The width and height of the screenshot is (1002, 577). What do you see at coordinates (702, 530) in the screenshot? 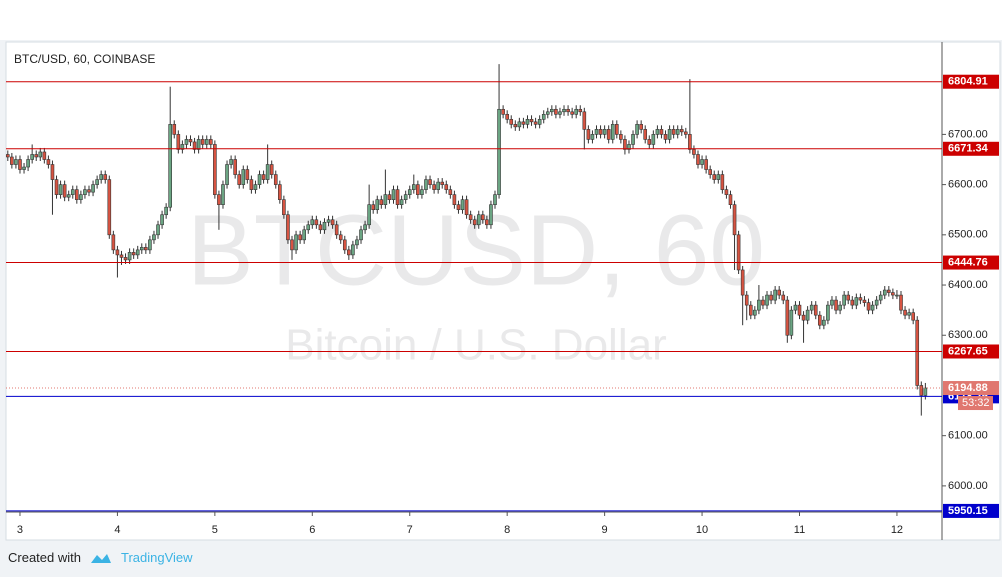
I see `x-tick-label: 10` at bounding box center [702, 530].